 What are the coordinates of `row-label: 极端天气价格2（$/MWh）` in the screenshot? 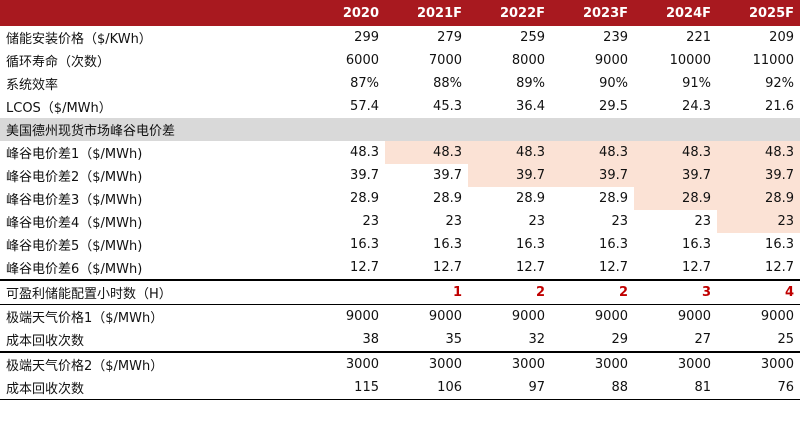 It's located at (151, 363).